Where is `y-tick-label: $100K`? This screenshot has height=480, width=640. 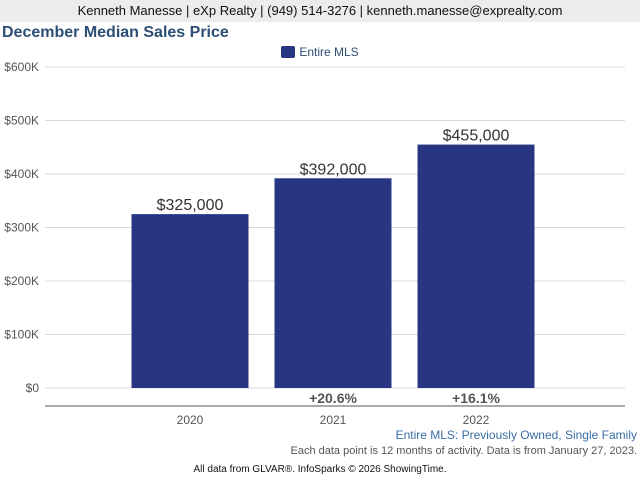 y-tick-label: $100K is located at coordinates (21, 335).